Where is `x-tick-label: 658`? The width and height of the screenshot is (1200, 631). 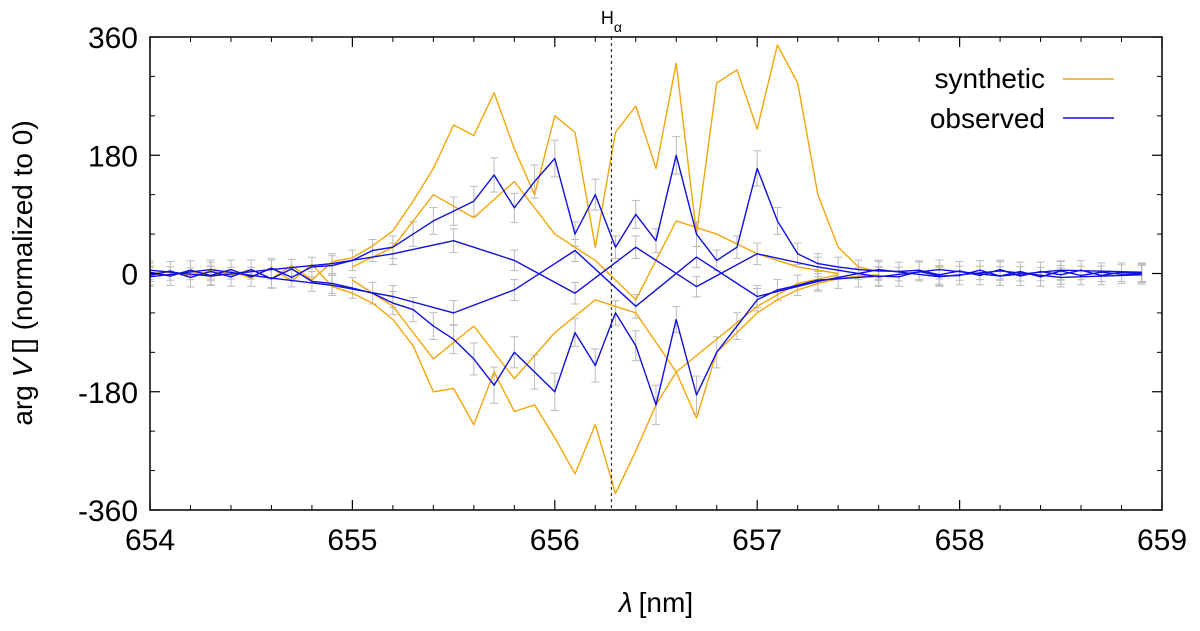 x-tick-label: 658 is located at coordinates (960, 540).